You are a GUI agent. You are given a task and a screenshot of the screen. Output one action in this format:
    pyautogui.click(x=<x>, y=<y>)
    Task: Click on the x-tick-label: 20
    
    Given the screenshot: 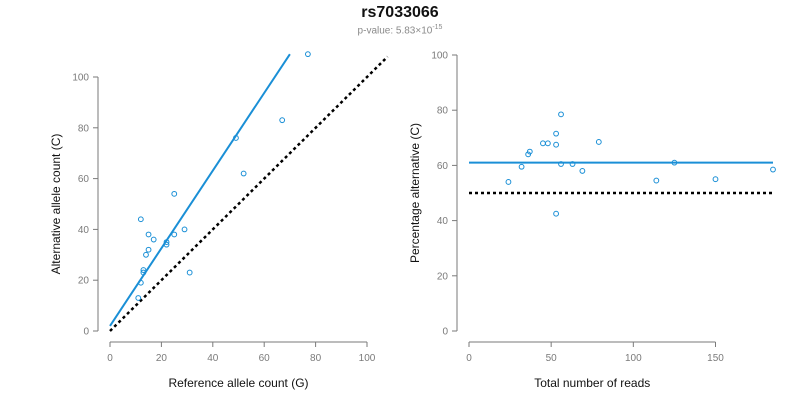 What is the action you would take?
    pyautogui.click(x=162, y=358)
    